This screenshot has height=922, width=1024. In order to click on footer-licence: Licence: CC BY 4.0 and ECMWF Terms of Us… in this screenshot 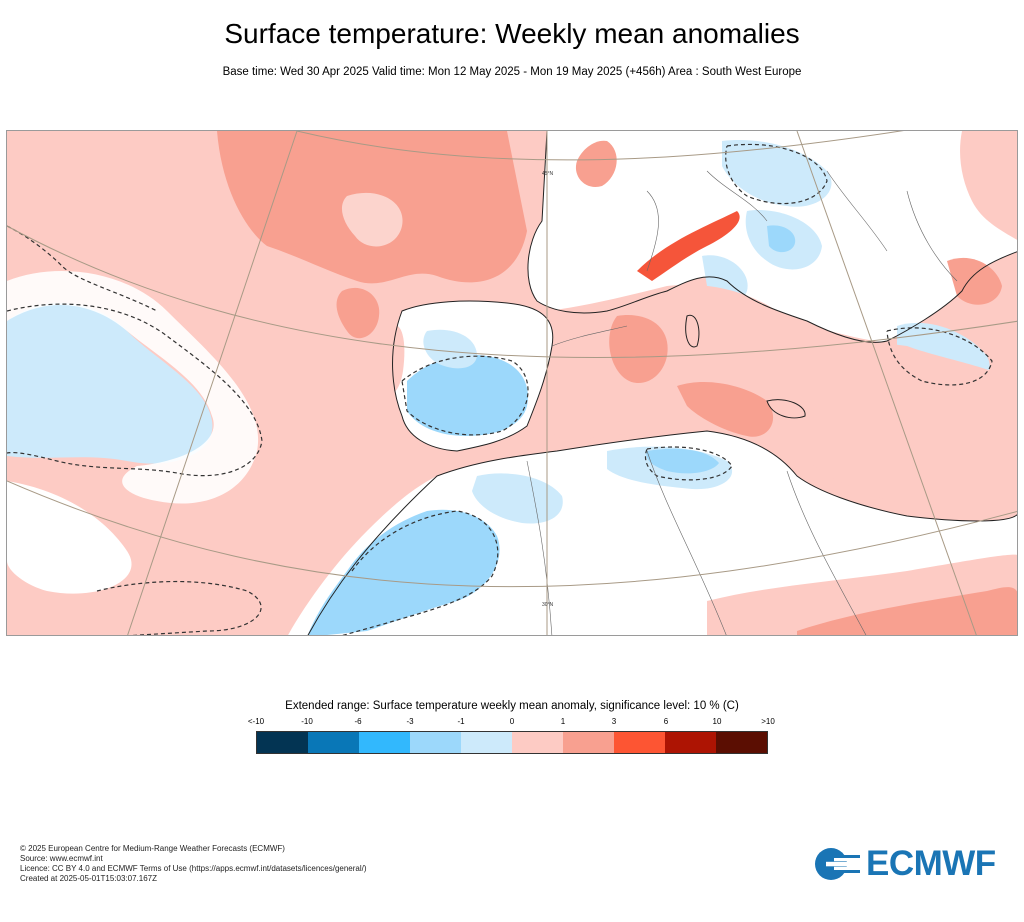, I will do `click(193, 868)`.